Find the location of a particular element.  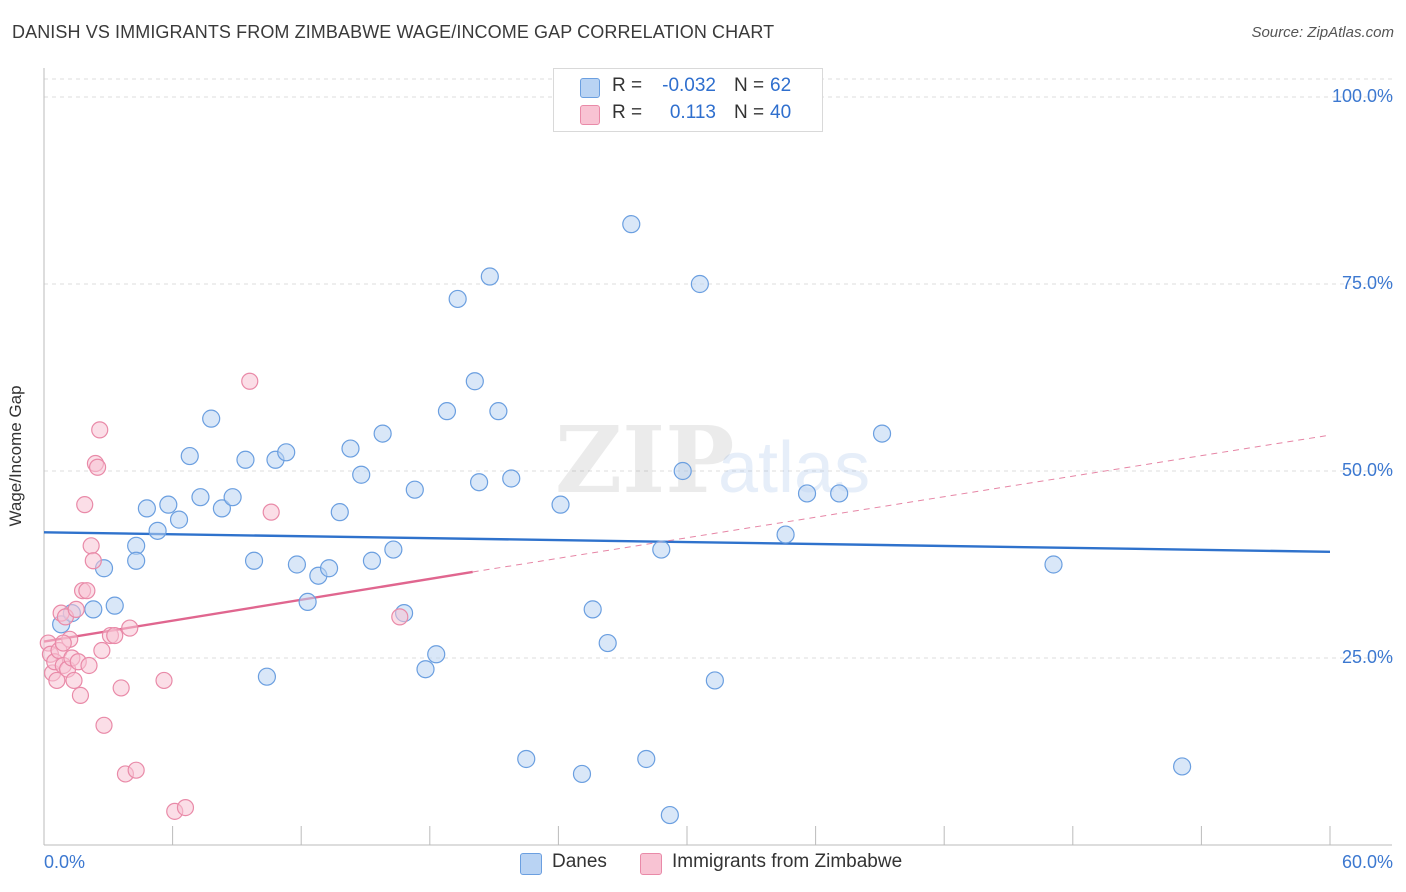

legend-row-zimbabwe: R = 0.113 N = 40 is located at coordinates (688, 114).